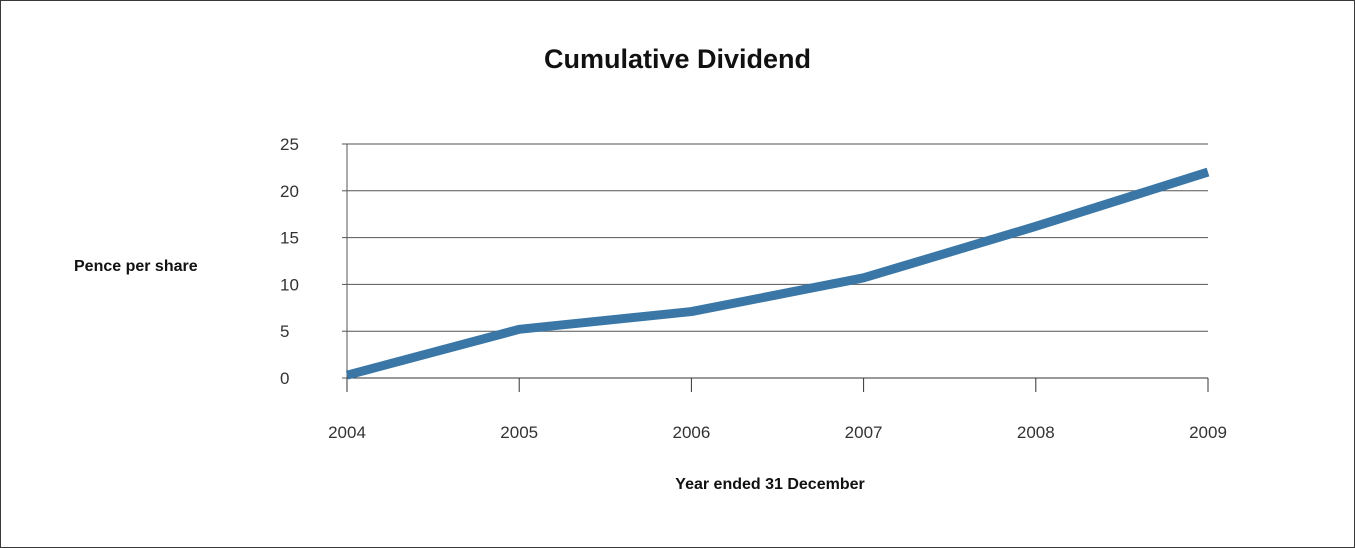 The width and height of the screenshot is (1355, 548). Describe the element at coordinates (284, 378) in the screenshot. I see `y-tick-label: 0` at that location.